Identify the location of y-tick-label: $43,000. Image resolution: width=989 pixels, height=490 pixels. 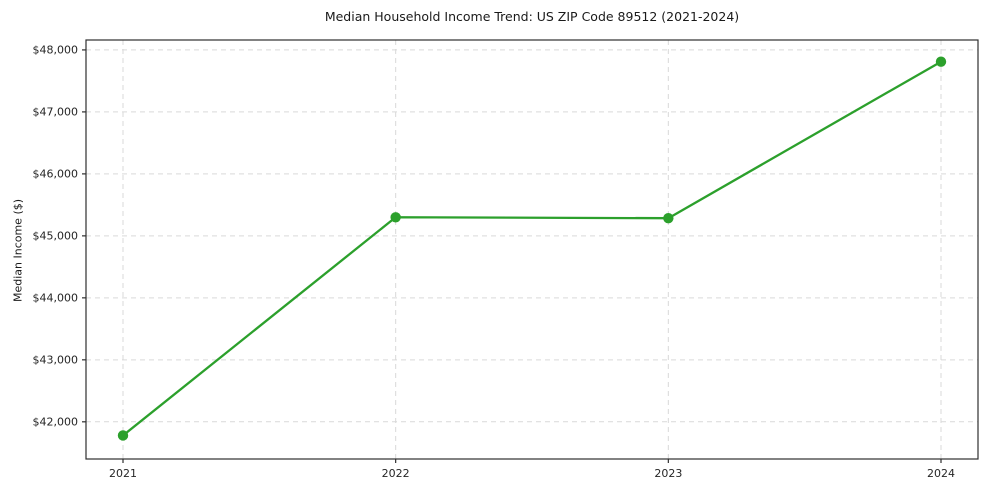
(56, 360).